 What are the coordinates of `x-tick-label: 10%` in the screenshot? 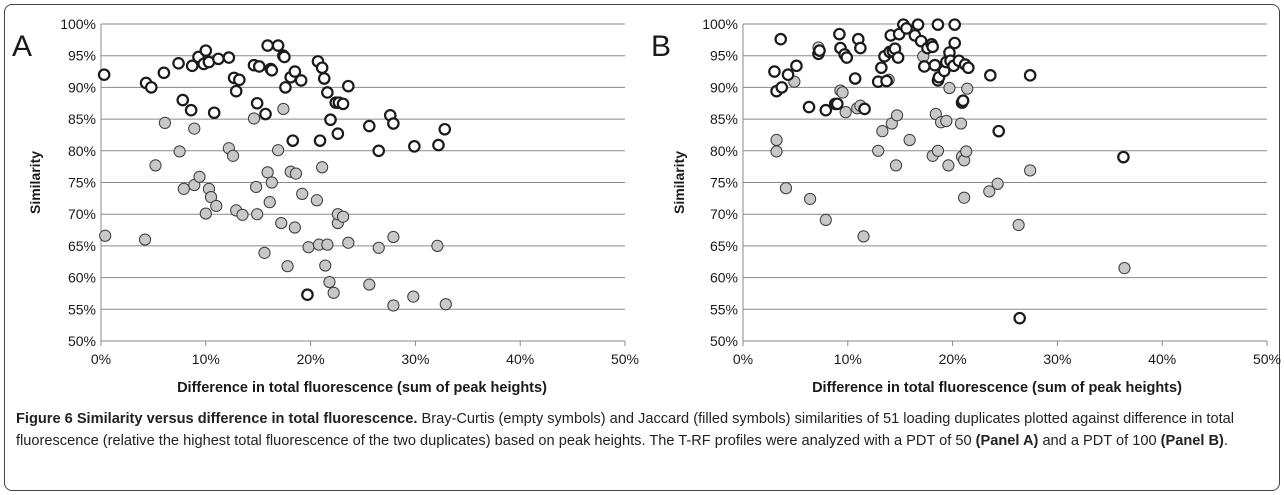 It's located at (848, 359).